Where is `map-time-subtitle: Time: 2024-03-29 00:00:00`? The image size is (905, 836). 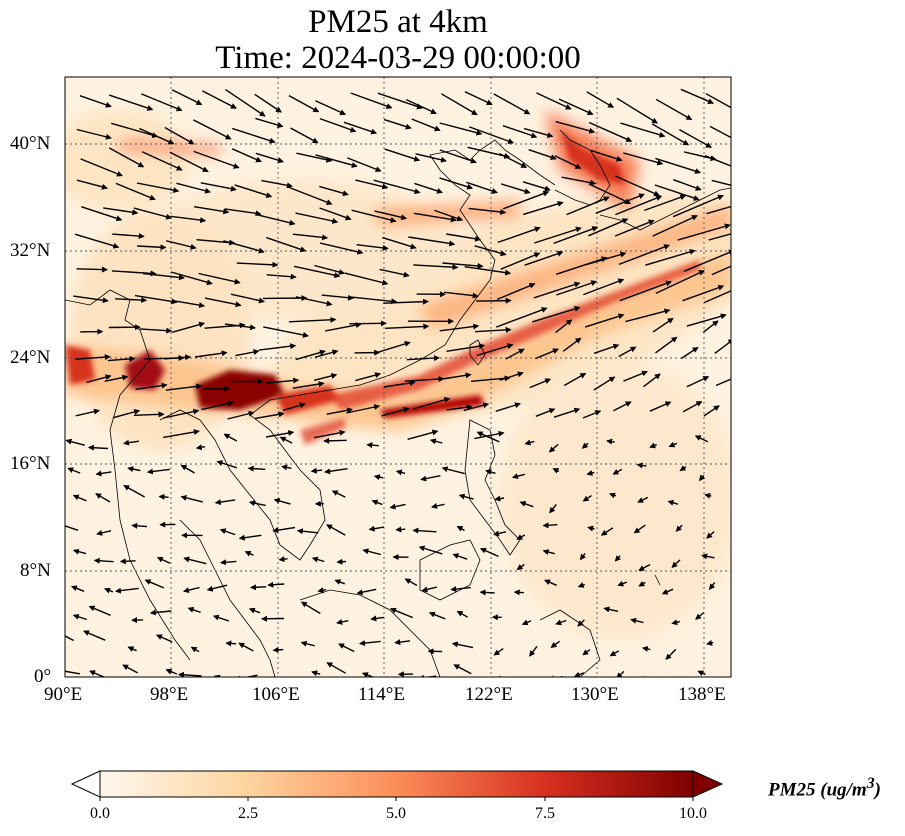
map-time-subtitle: Time: 2024-03-29 00:00:00 is located at coordinates (398, 58).